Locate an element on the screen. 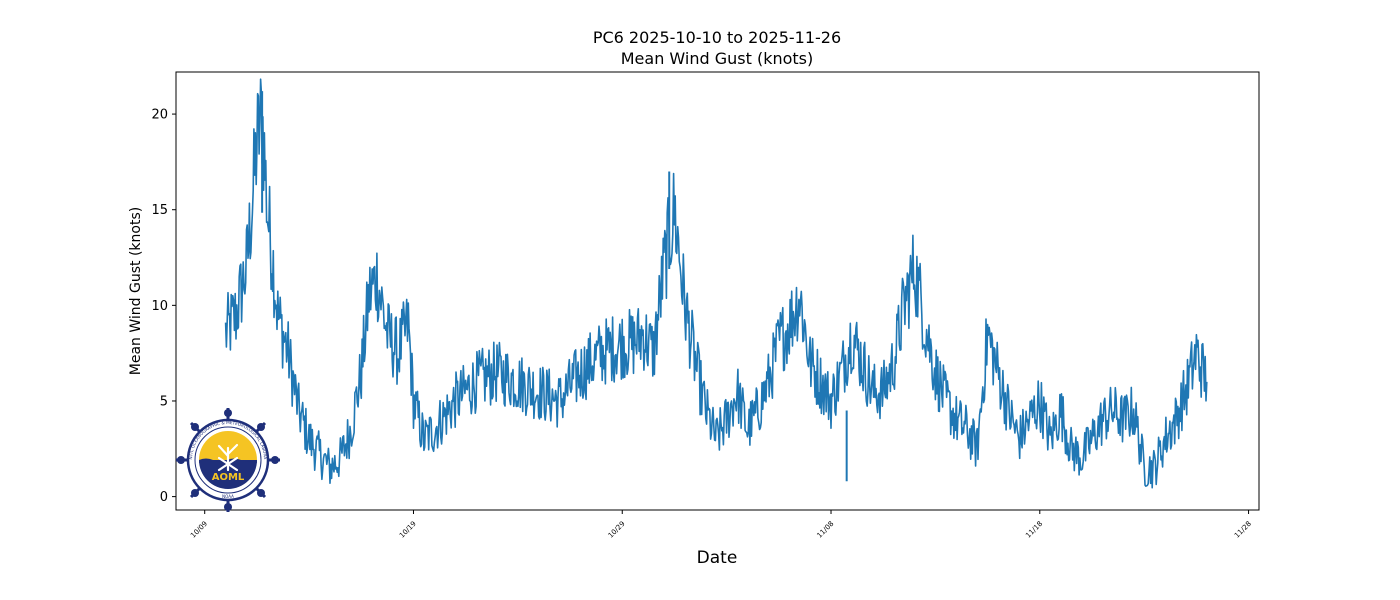 This screenshot has height=600, width=1400. y-tick-label: 10 is located at coordinates (159, 306).